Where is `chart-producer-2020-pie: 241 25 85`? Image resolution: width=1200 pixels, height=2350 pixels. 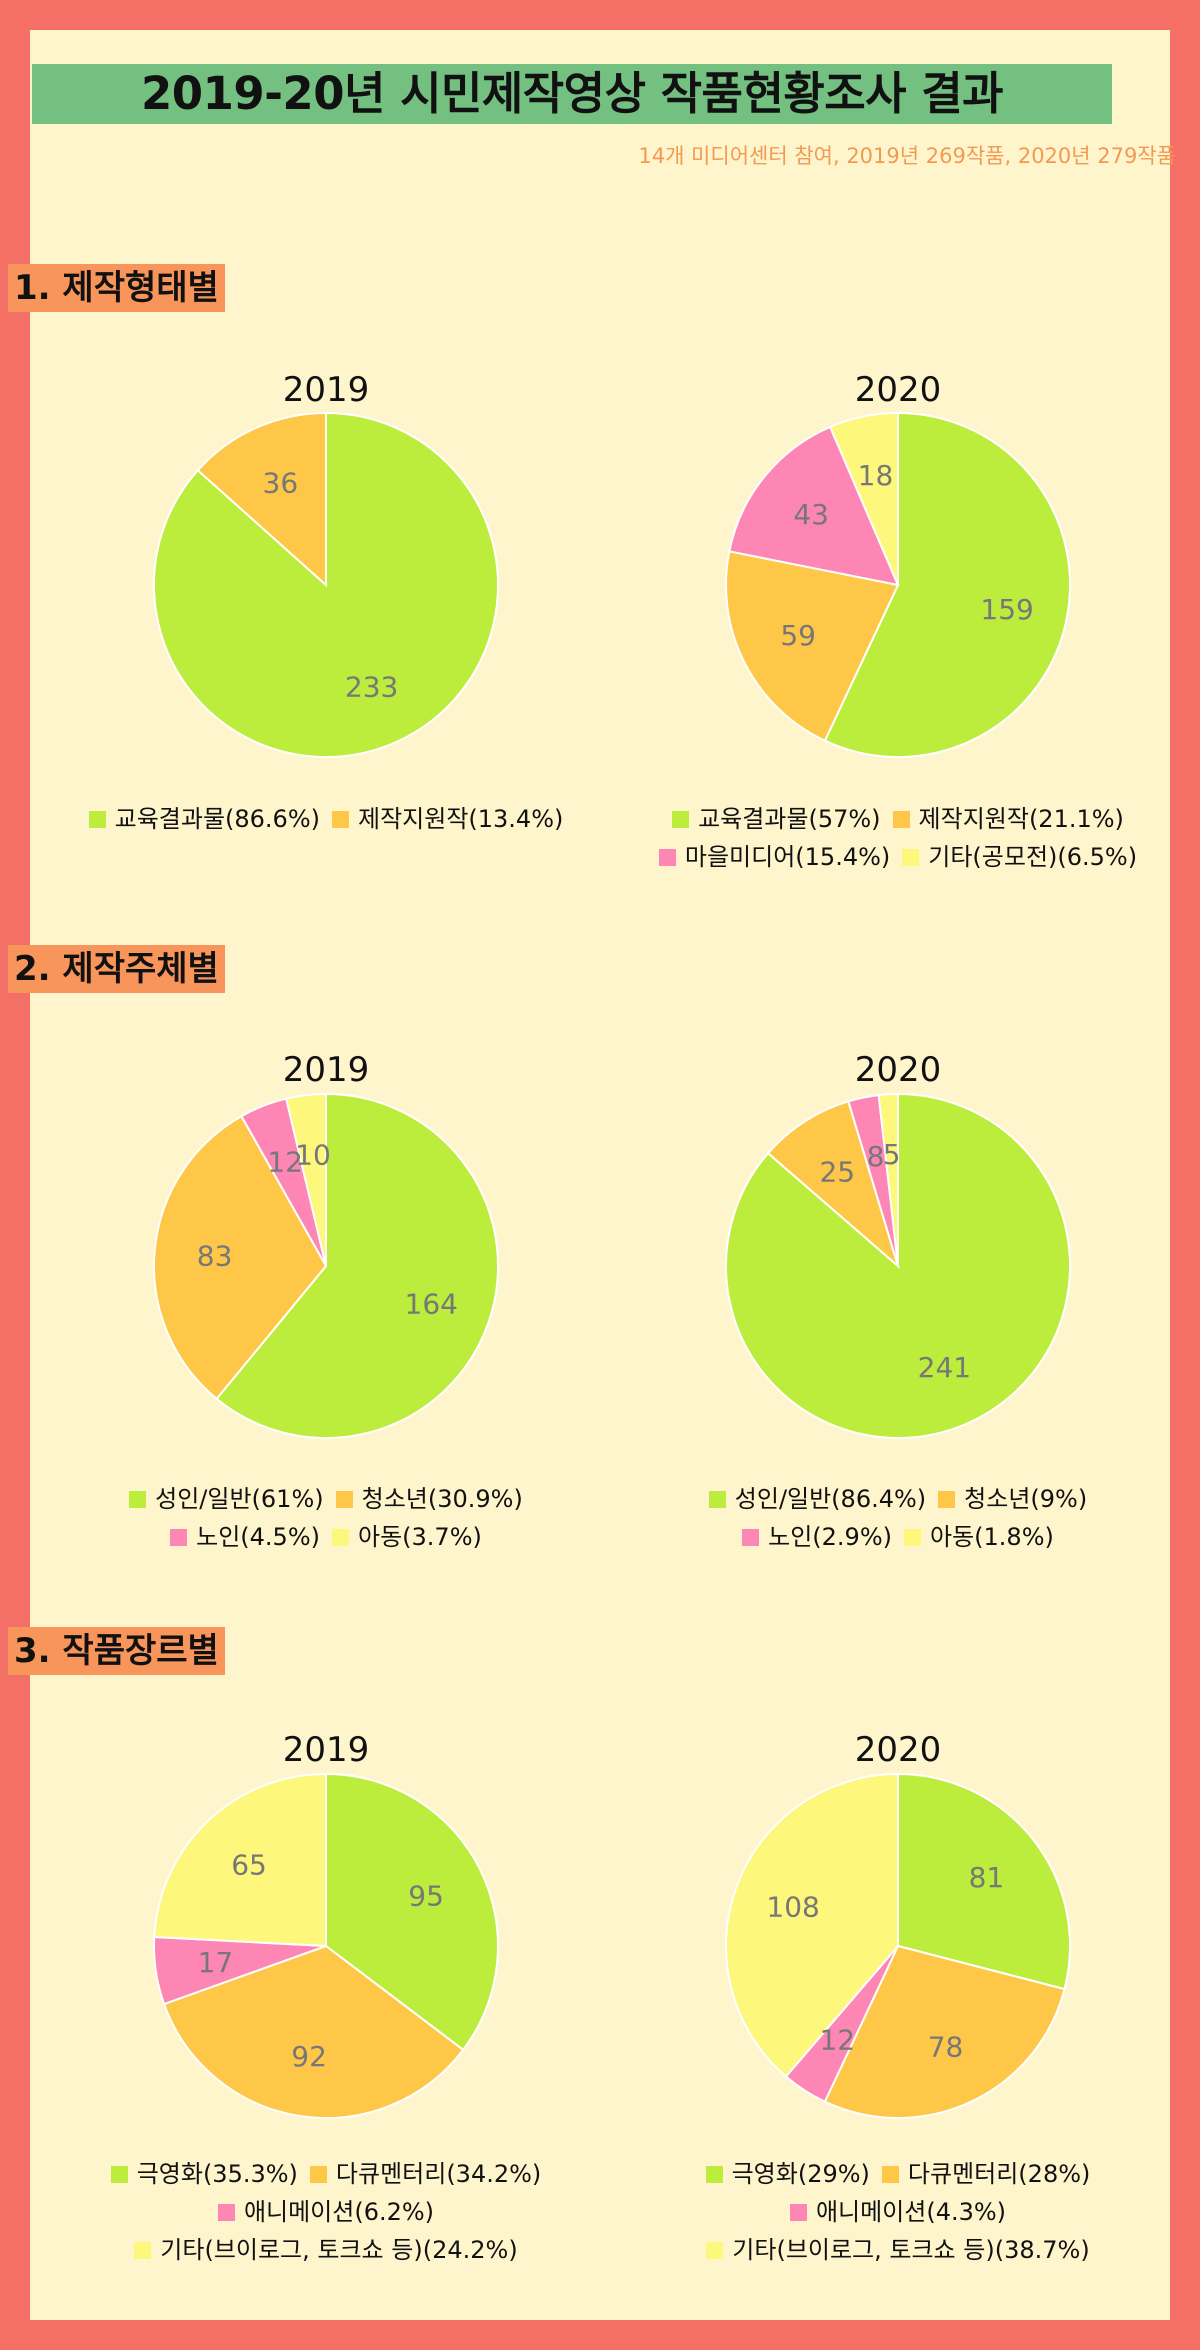
chart-producer-2020-pie: 241 25 85 is located at coordinates (898, 1265).